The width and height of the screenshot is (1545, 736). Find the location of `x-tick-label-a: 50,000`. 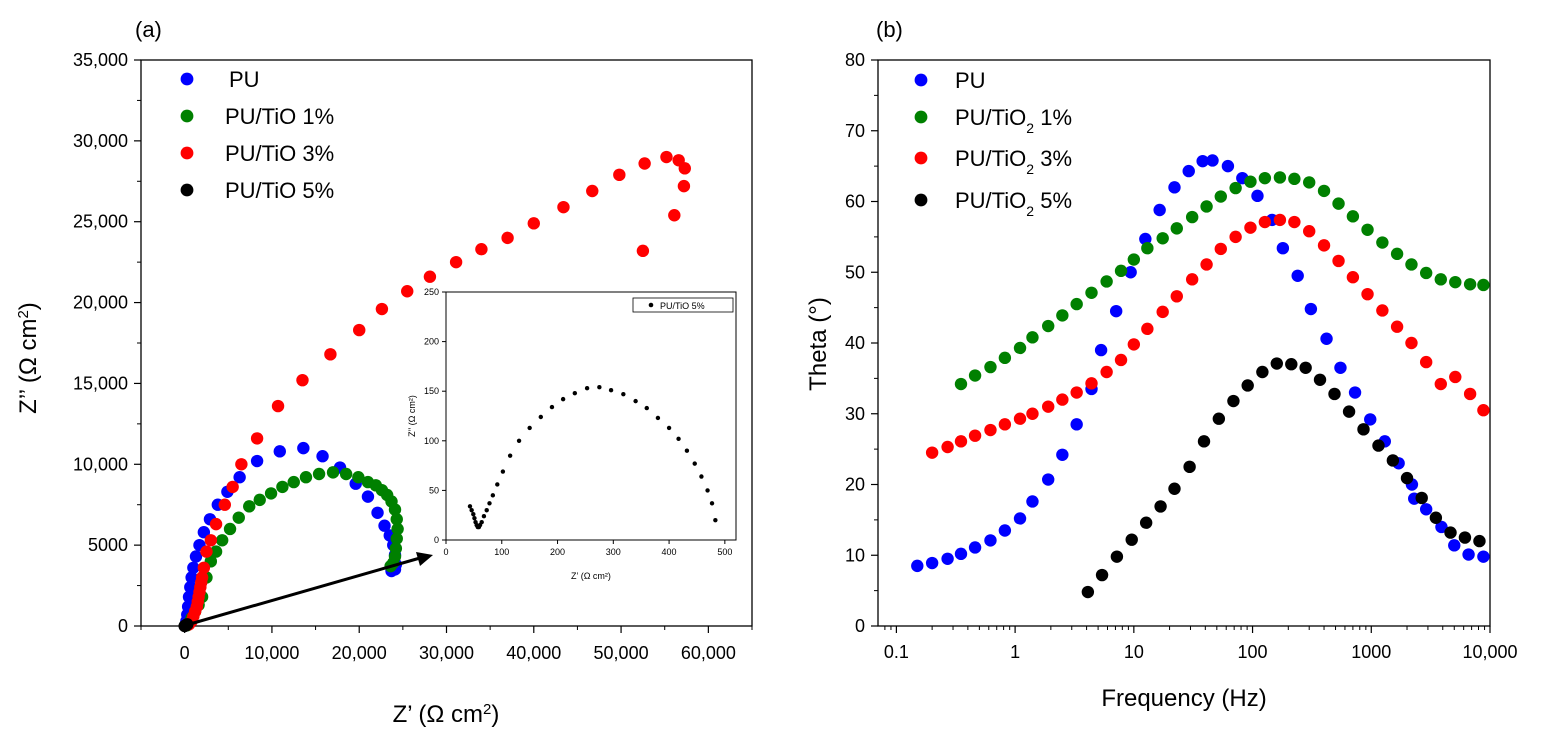

x-tick-label-a: 50,000 is located at coordinates (621, 653).